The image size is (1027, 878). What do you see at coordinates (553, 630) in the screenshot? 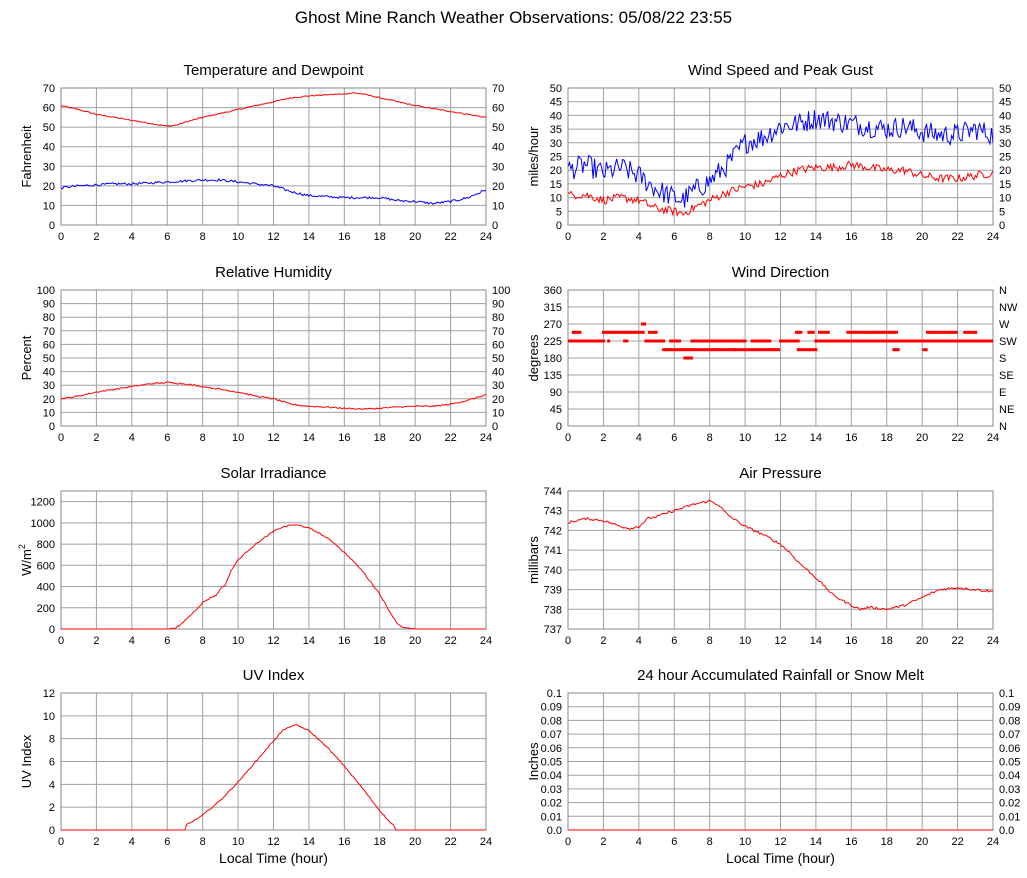
I see `y-tick-label: 737` at bounding box center [553, 630].